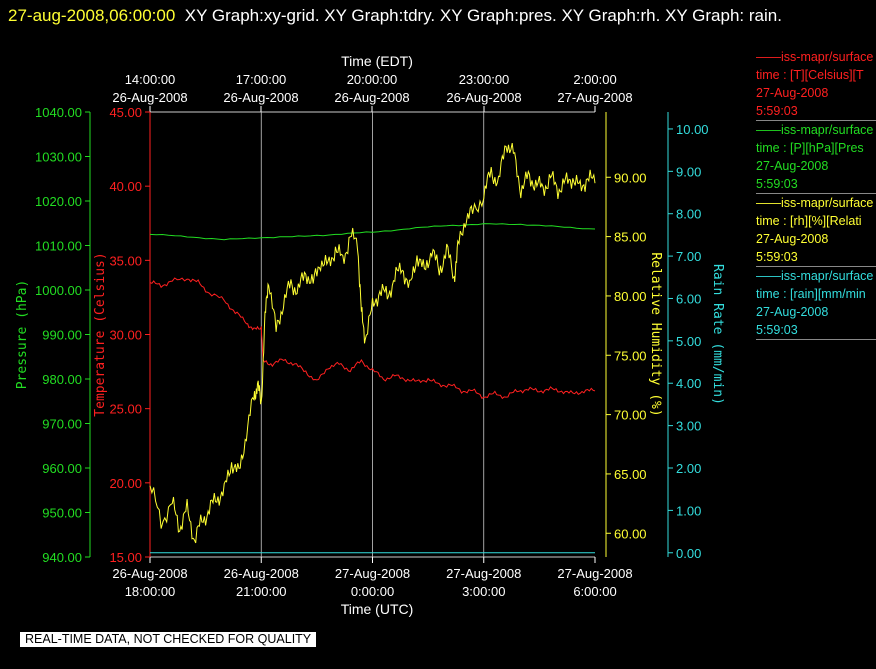 This screenshot has height=669, width=876. I want to click on timestamp-label: 27-aug-2008,06:00:00, so click(92, 15).